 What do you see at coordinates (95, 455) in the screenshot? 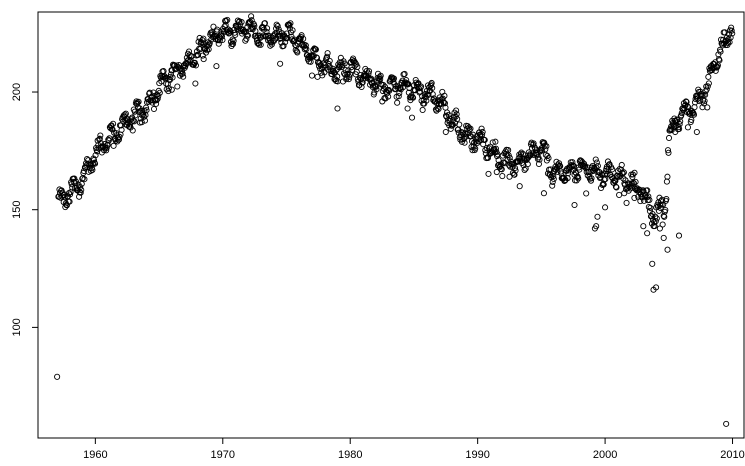
I see `x-tick-label: 1960` at bounding box center [95, 455].